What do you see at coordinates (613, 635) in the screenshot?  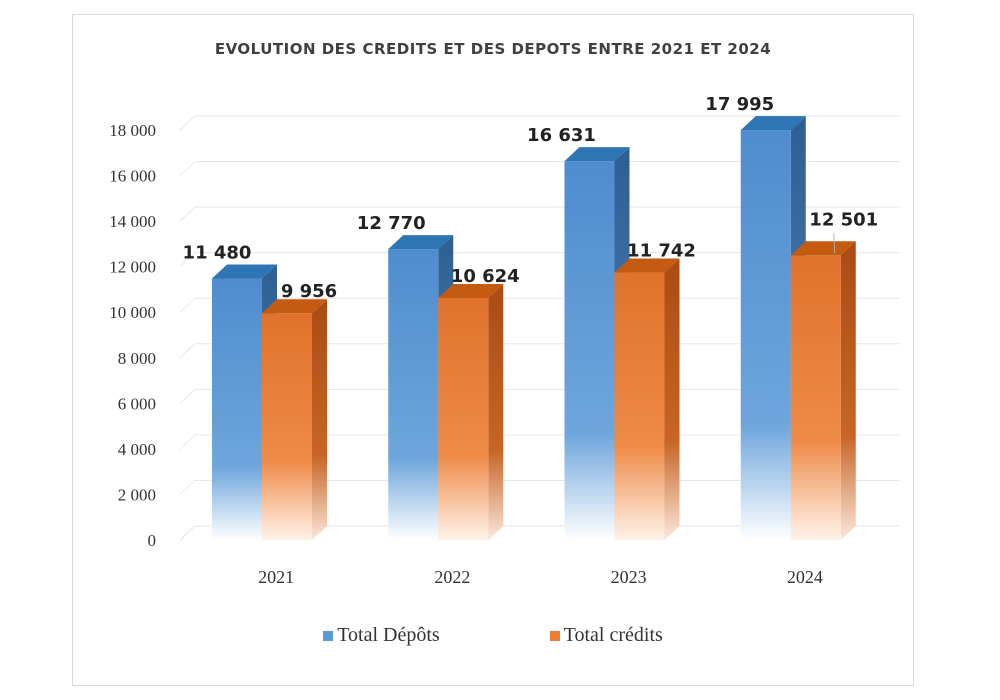 I see `legend-label-credits: Total crédits` at bounding box center [613, 635].